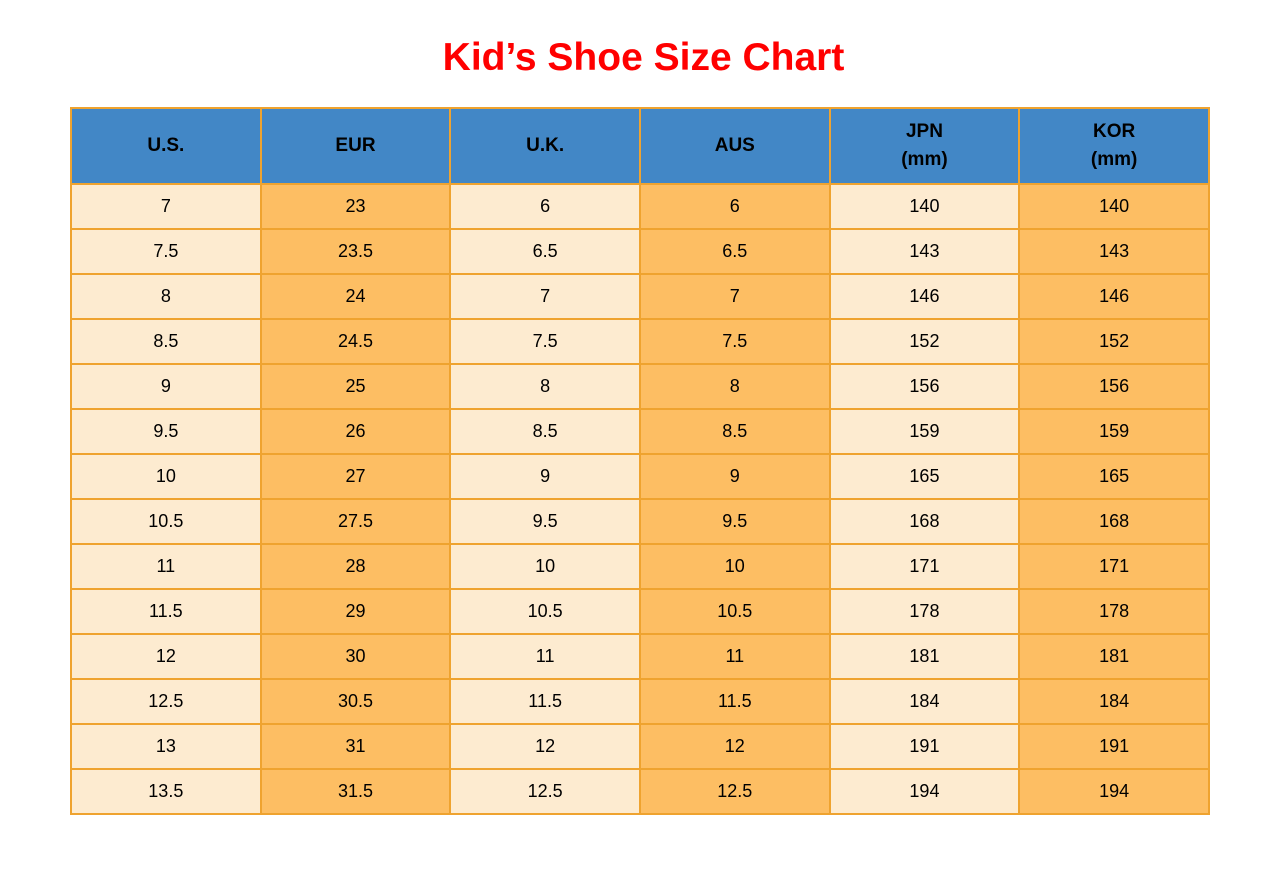 The height and width of the screenshot is (874, 1287). I want to click on table-row: 8 24 7 7 146 146, so click(640, 296).